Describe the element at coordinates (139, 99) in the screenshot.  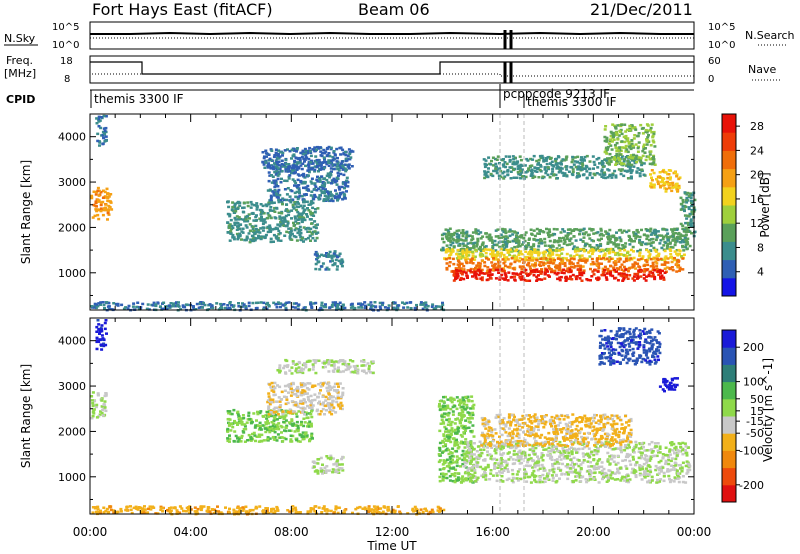
I see `cpid-segment-1: themis 3300 IF` at that location.